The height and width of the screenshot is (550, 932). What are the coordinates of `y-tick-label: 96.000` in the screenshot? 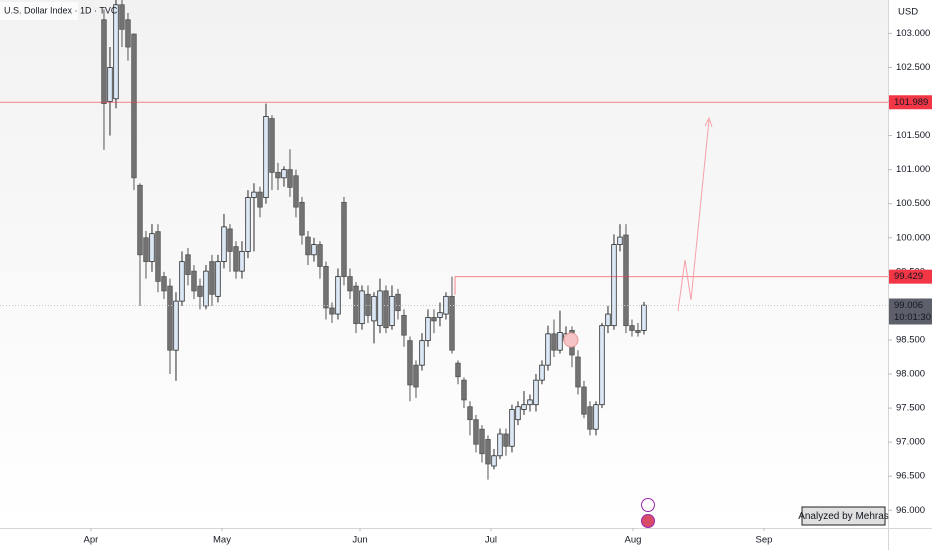 It's located at (910, 510).